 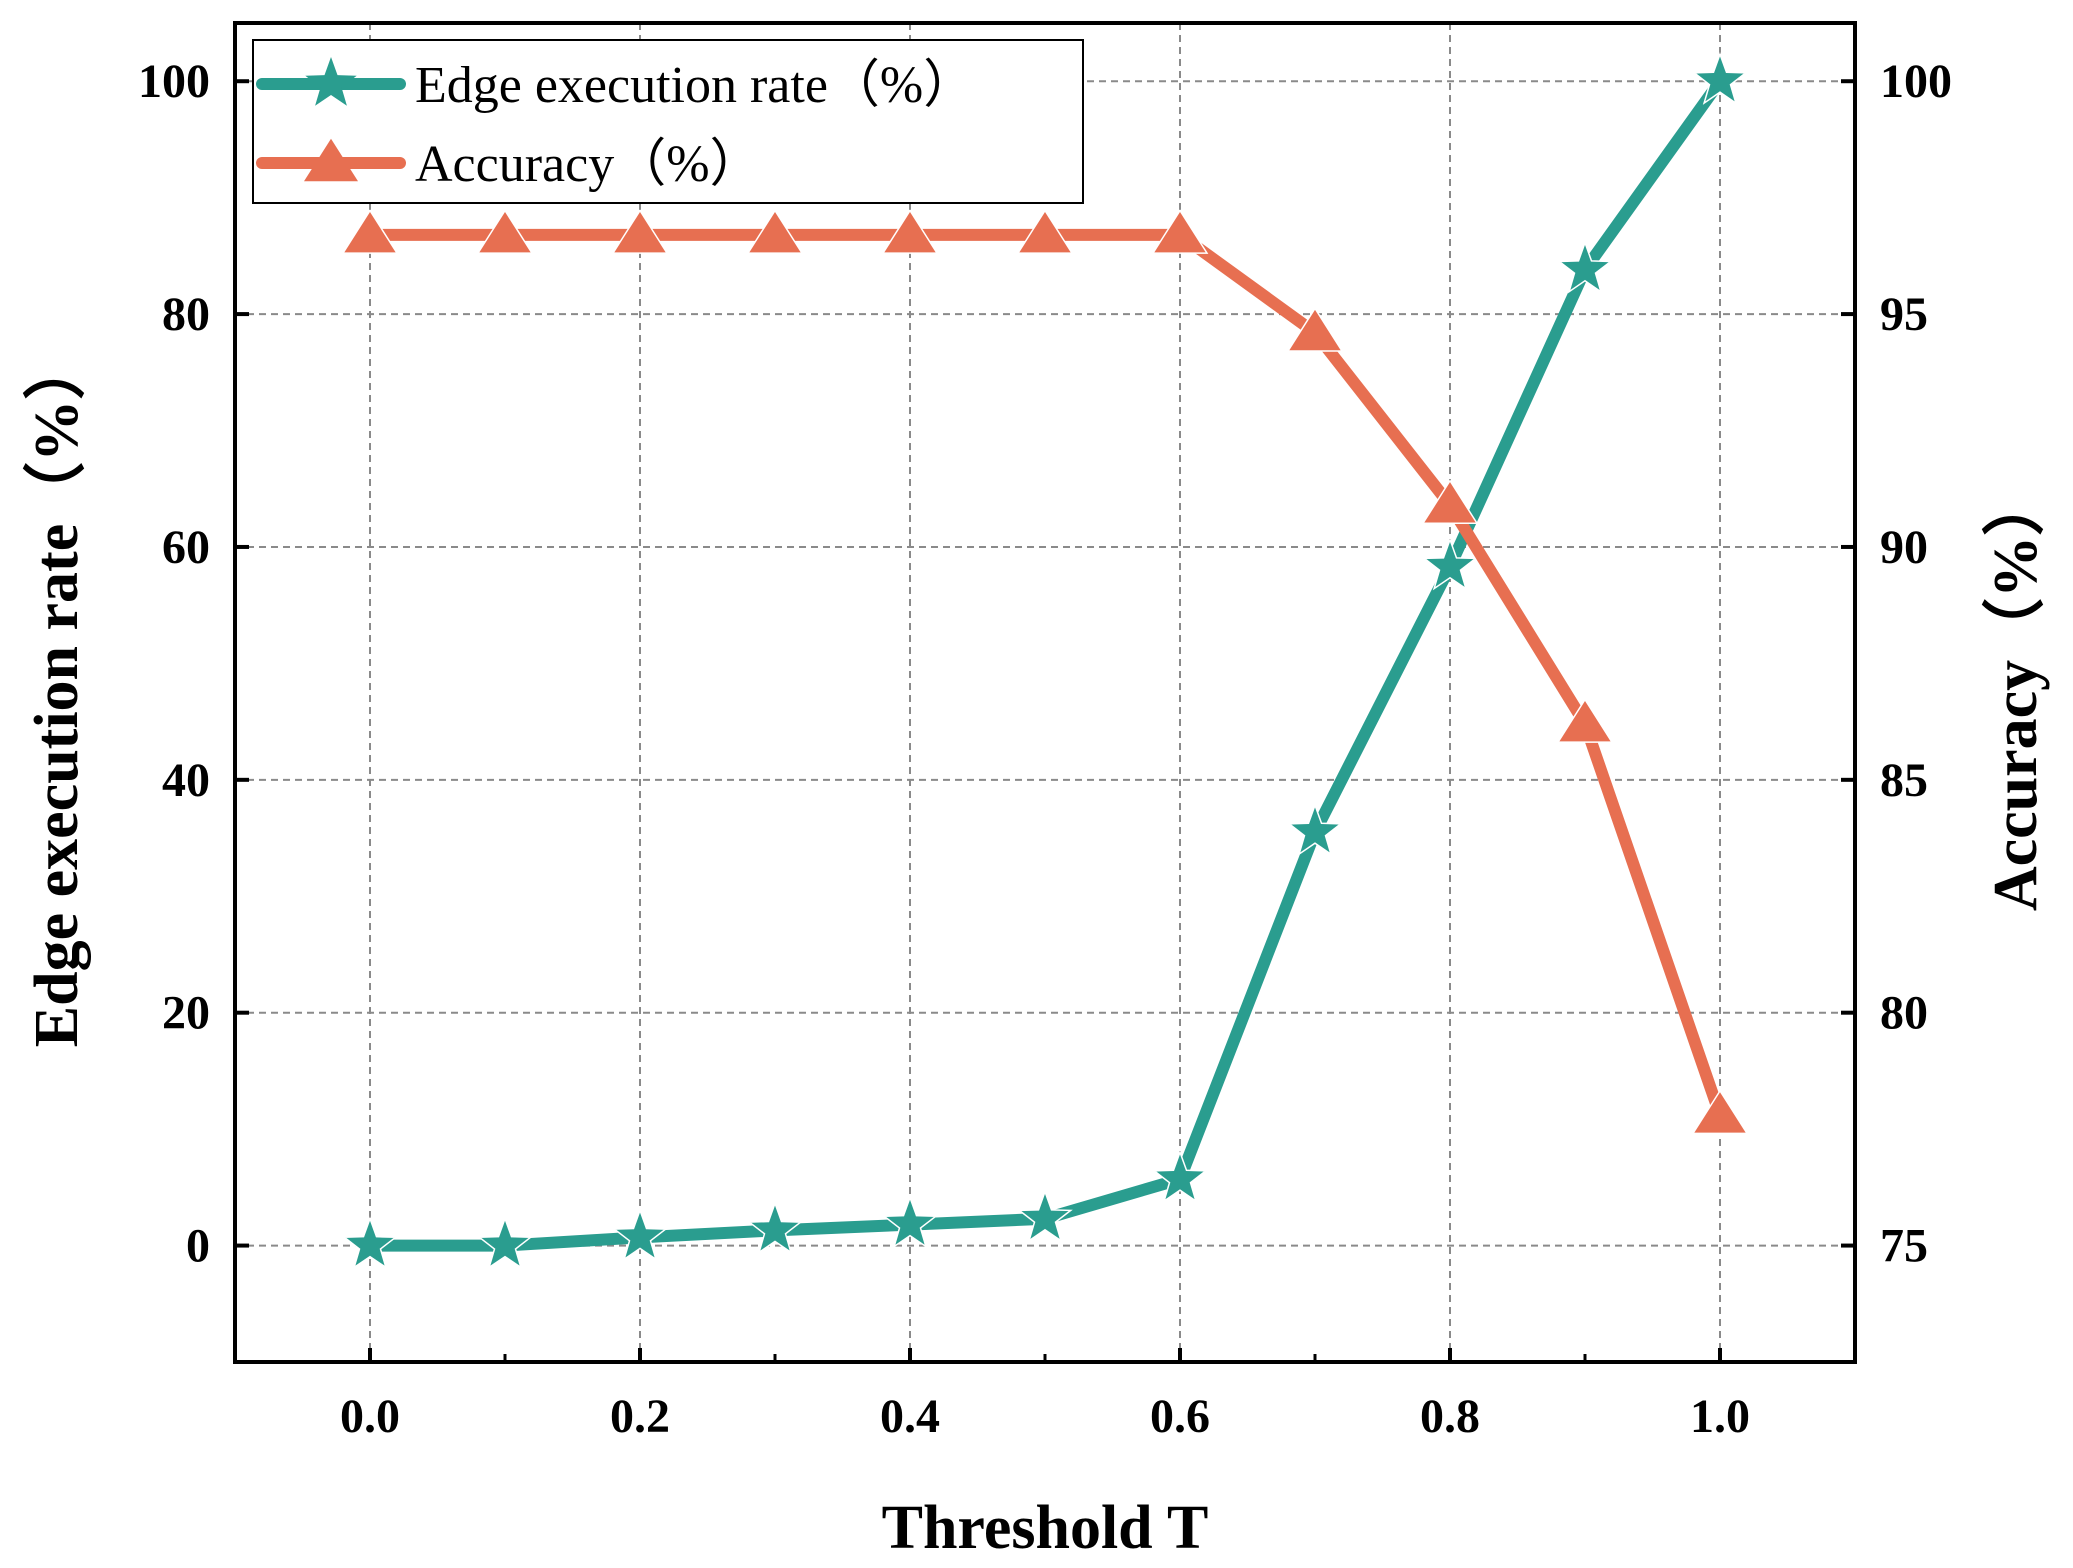 I want to click on legend-star-marker, so click(x=331, y=81).